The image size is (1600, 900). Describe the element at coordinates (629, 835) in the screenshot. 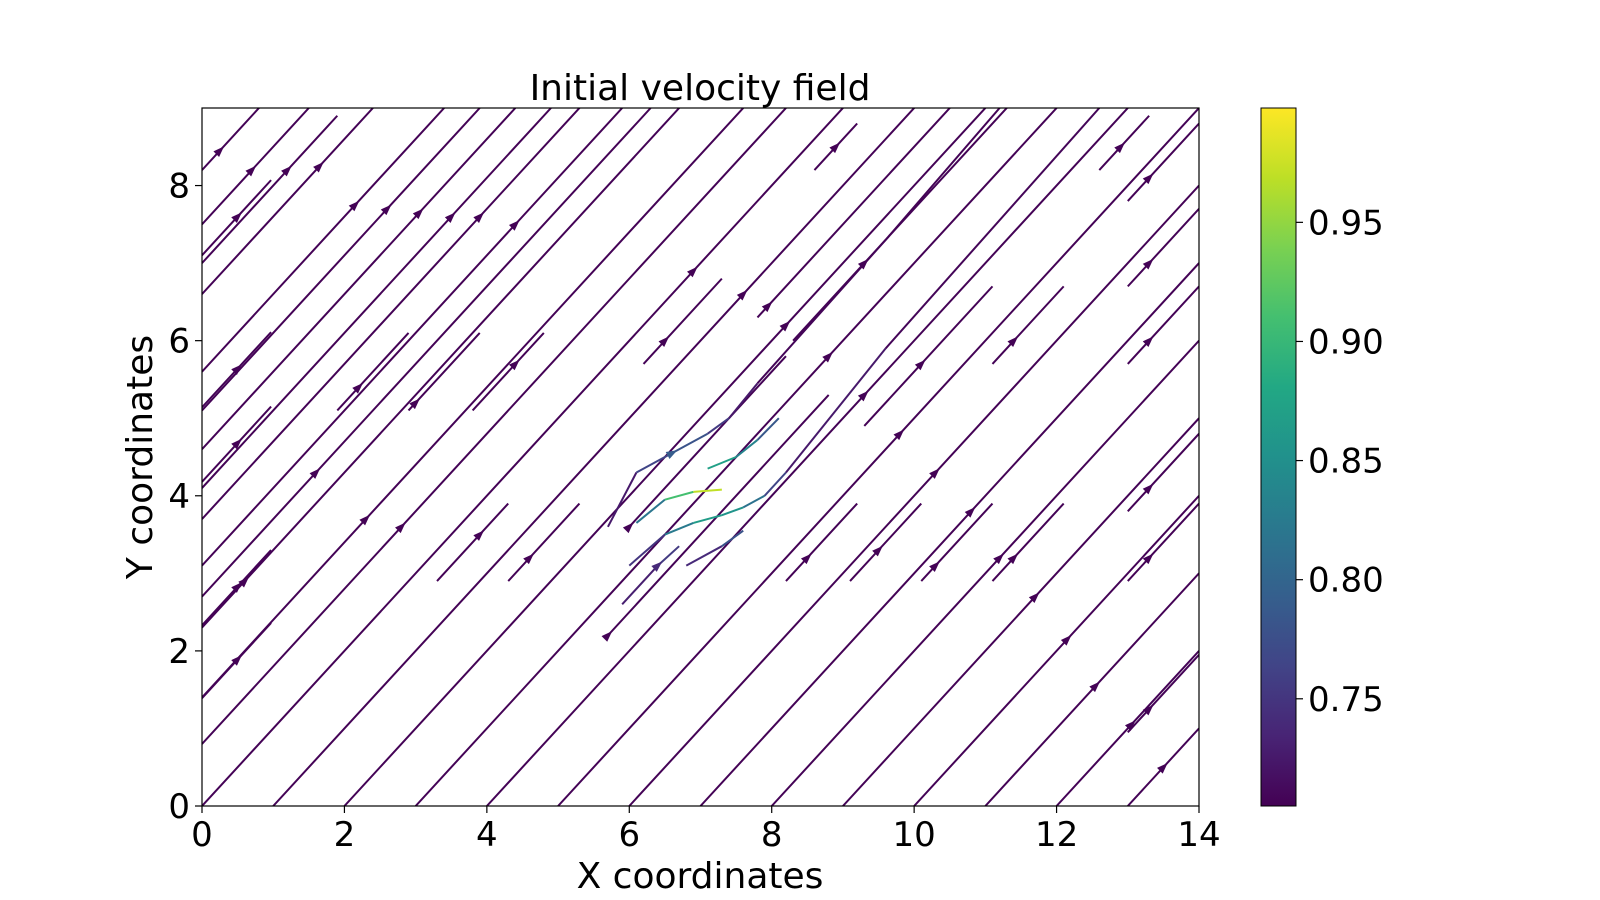

I see `x-tick-label: 6` at that location.